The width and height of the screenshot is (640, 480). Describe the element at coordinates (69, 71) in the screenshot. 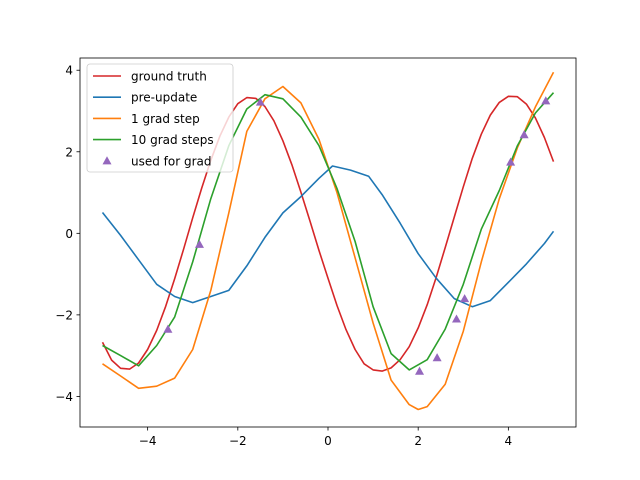

I see `y-tick-label: 4` at that location.